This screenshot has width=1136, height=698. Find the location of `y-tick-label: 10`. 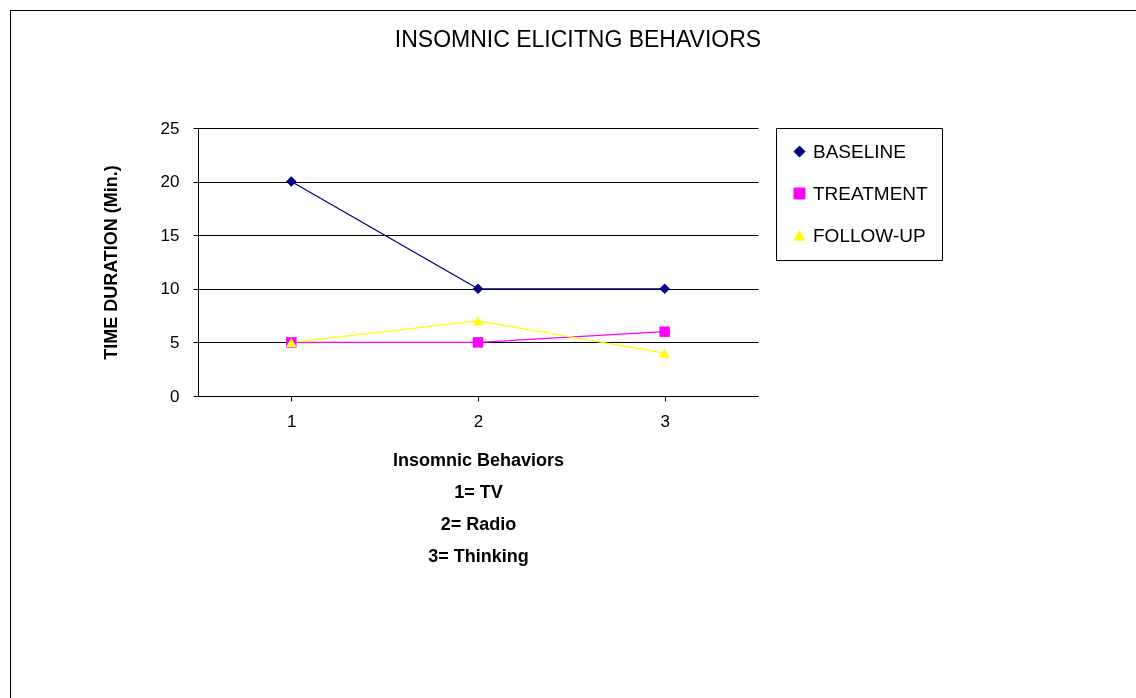

y-tick-label: 10 is located at coordinates (170, 289).